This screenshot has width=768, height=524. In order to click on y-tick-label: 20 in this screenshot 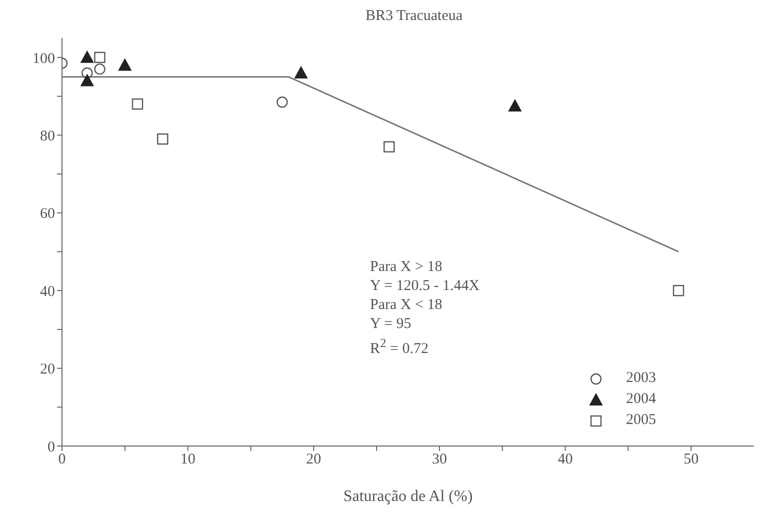, I will do `click(47, 370)`.